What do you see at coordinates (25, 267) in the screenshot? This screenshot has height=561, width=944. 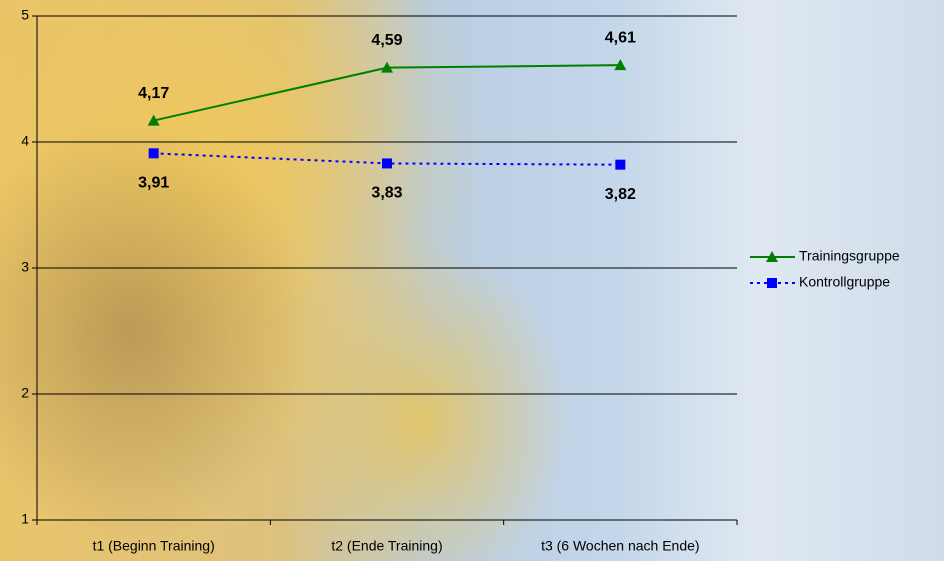 I see `y-tick-label: 3` at bounding box center [25, 267].